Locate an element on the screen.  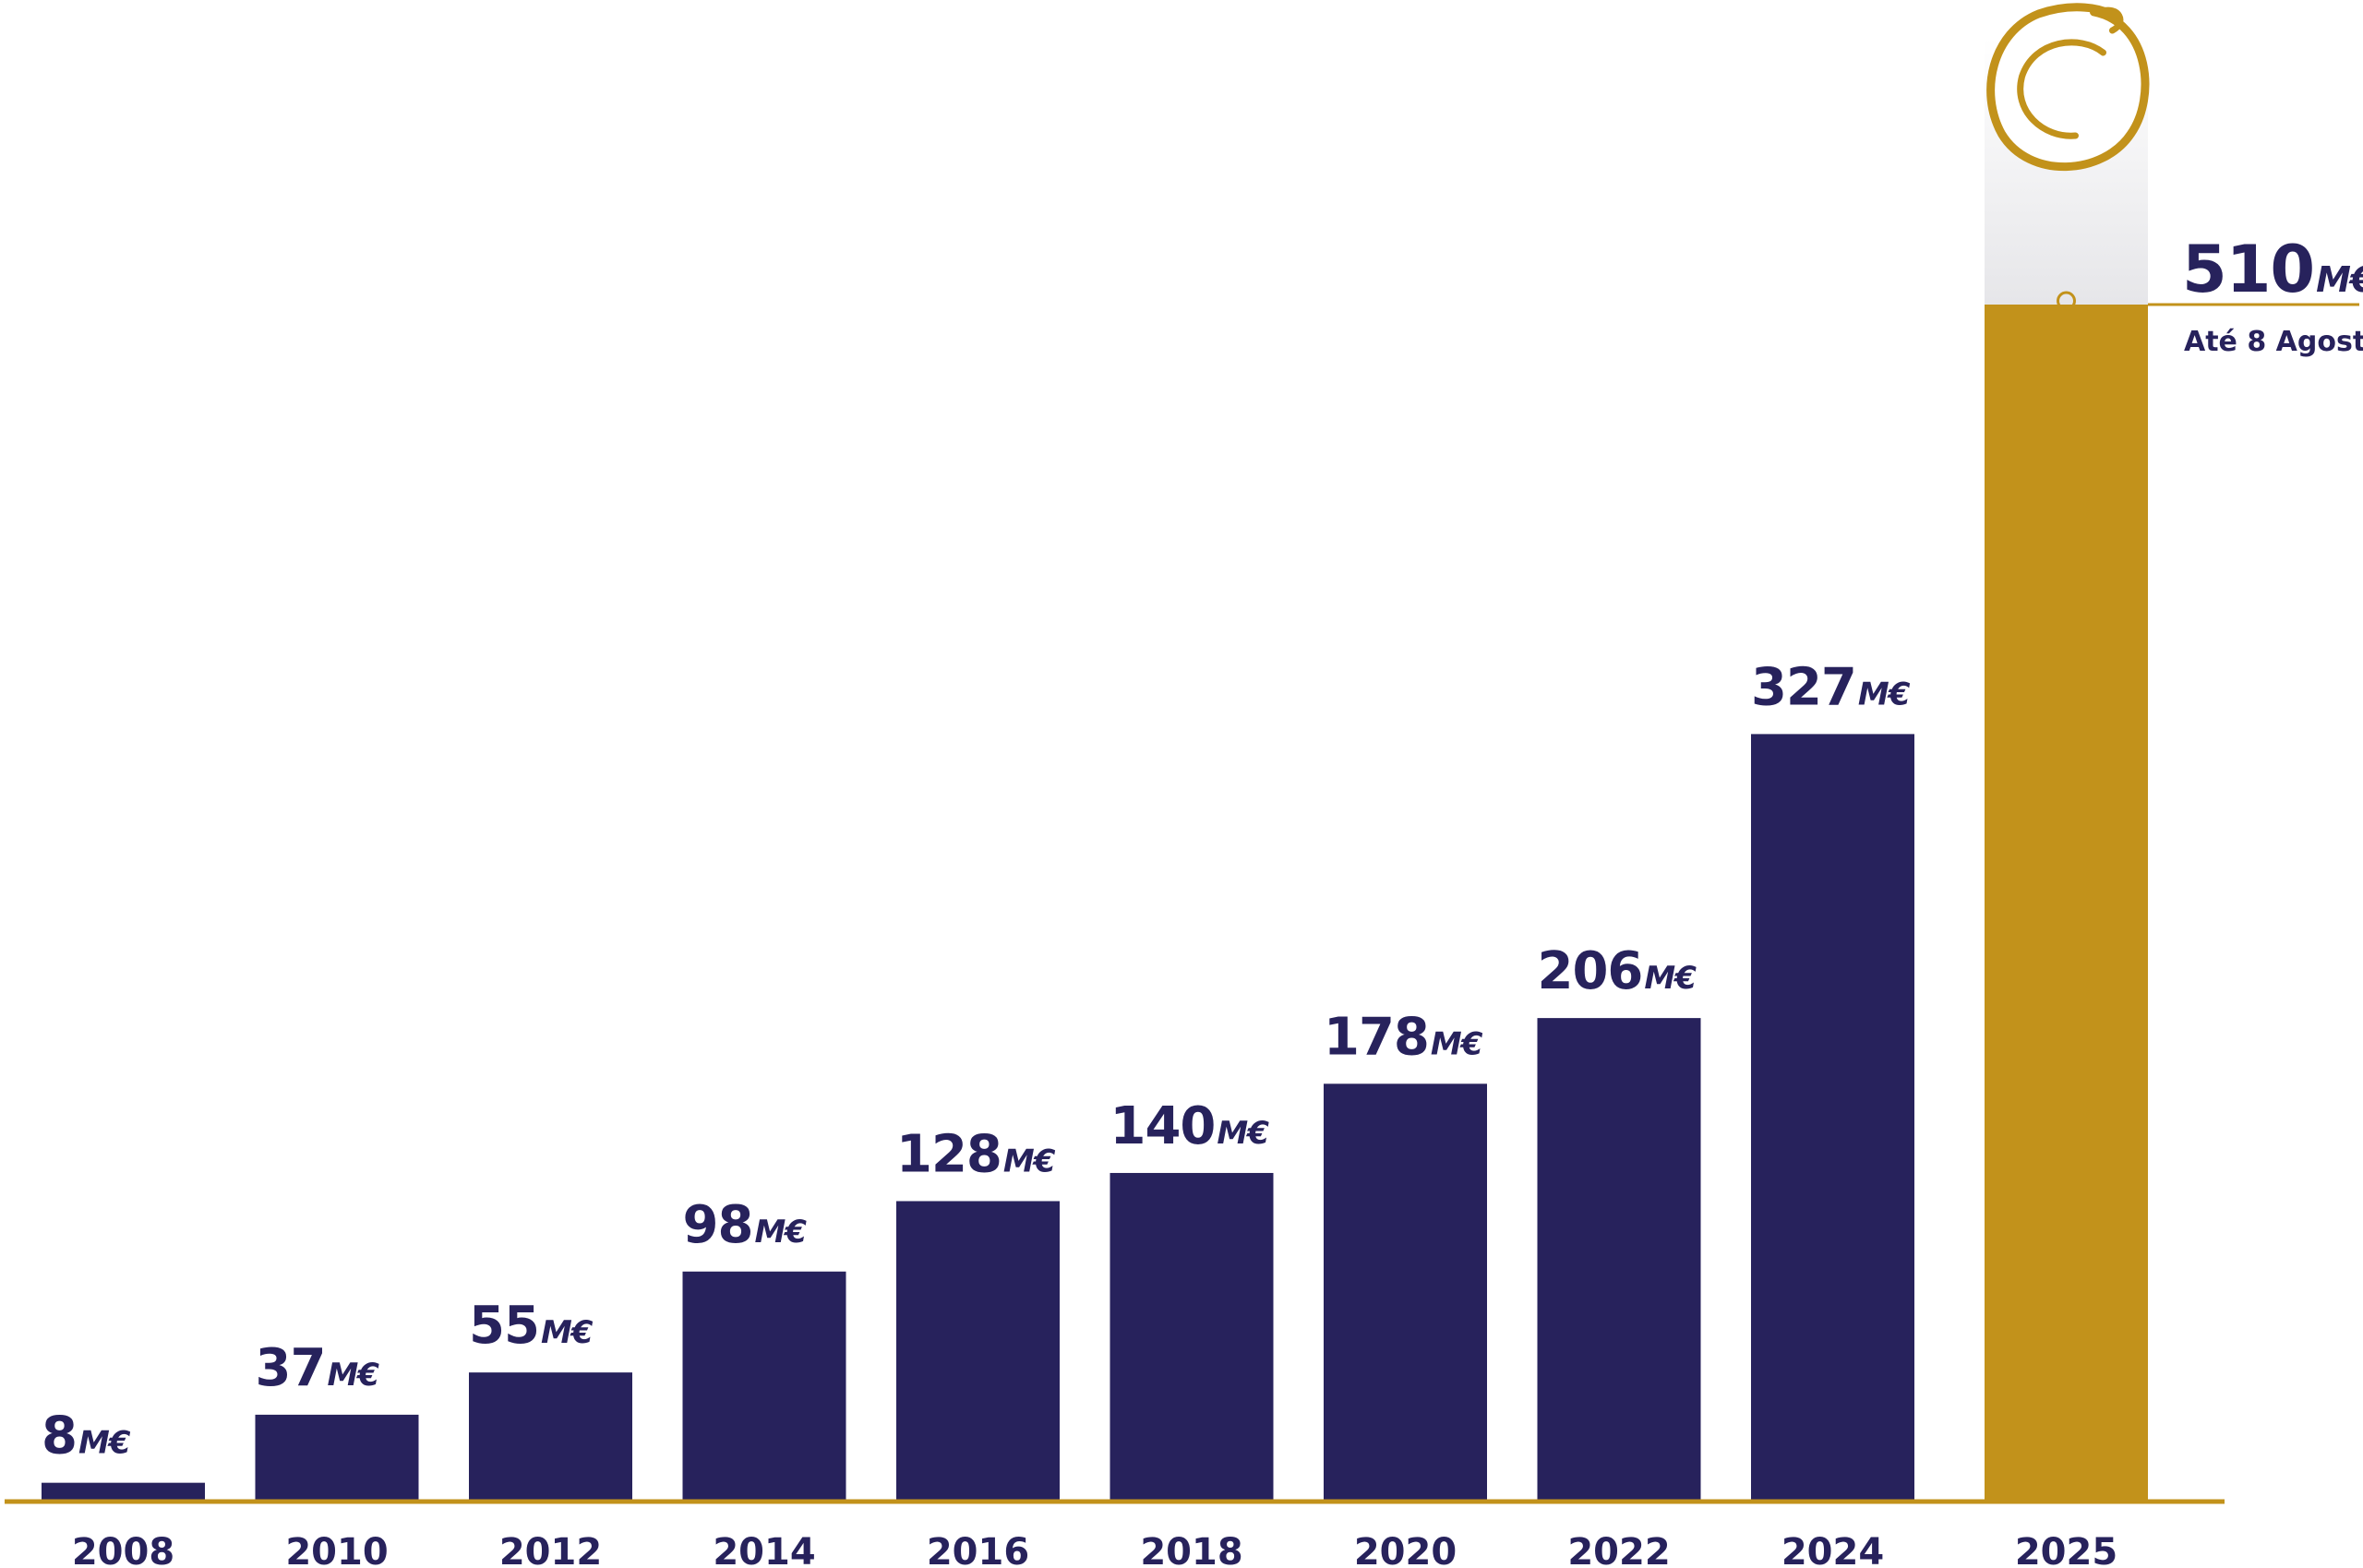
bar-2020 is located at coordinates (1405, 1293).